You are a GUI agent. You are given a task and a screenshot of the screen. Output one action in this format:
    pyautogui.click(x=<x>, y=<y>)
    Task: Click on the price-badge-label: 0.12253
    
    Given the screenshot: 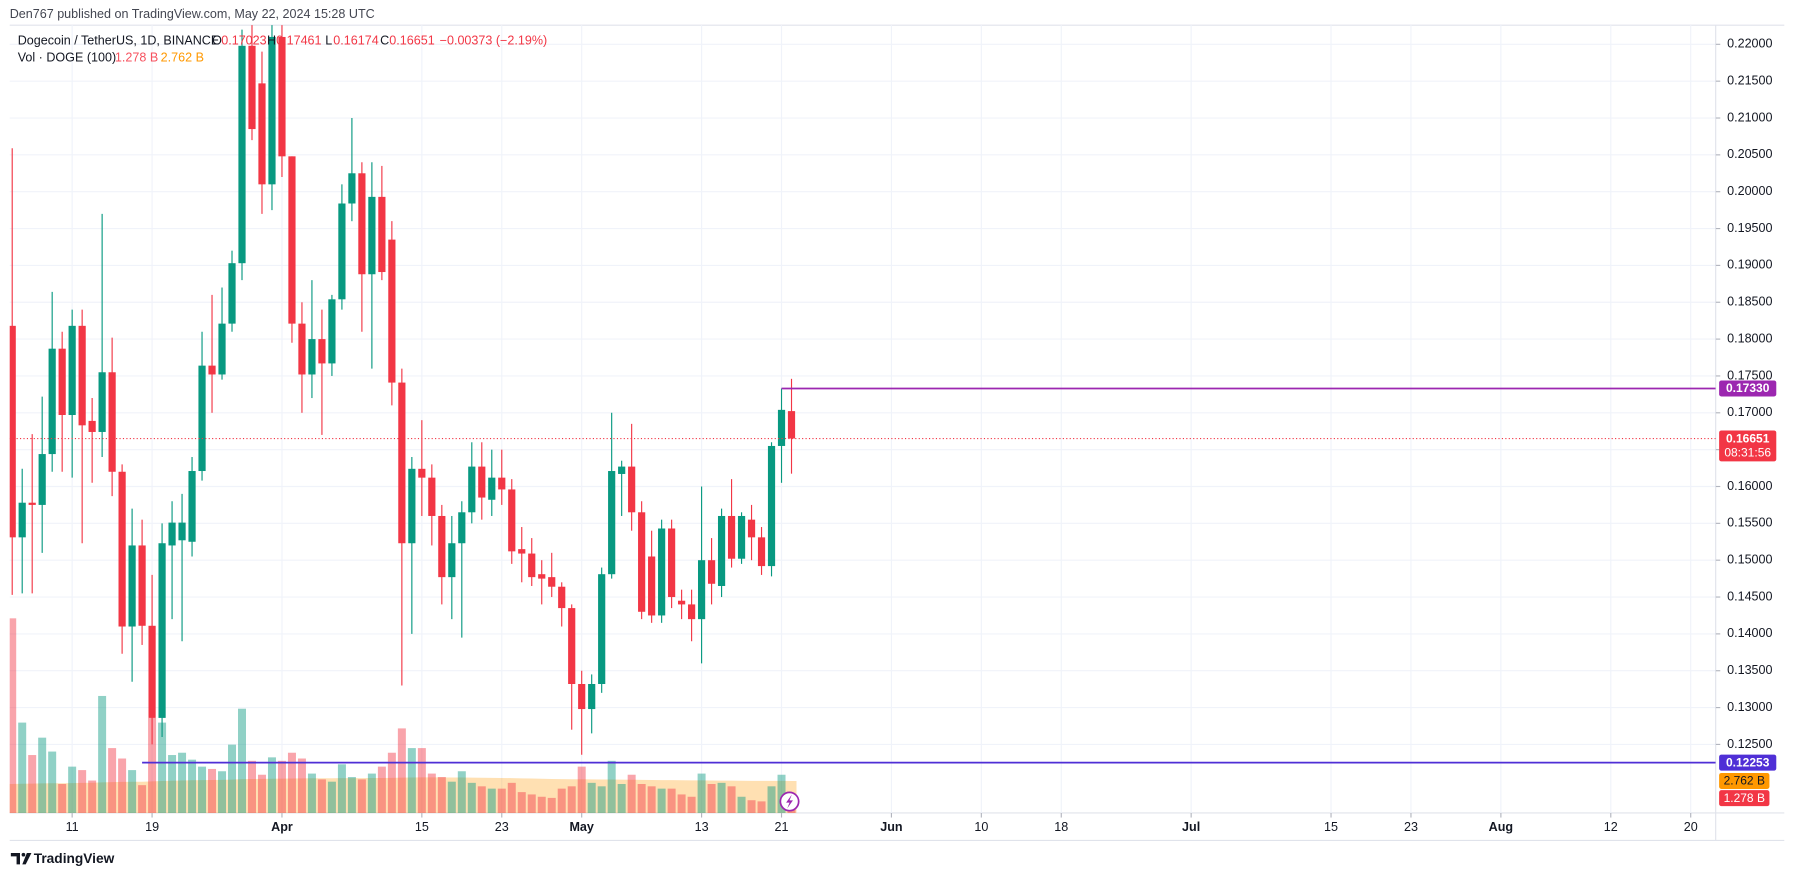 What is the action you would take?
    pyautogui.click(x=1748, y=762)
    